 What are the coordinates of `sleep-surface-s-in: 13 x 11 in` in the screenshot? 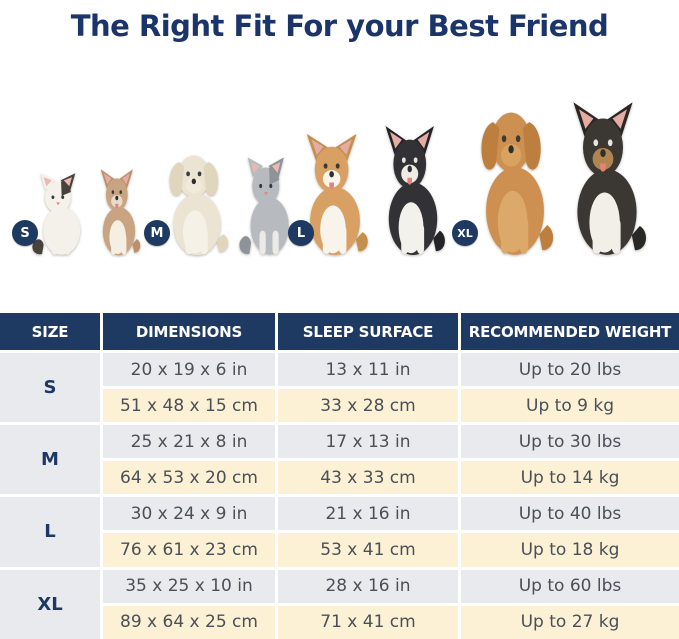 It's located at (368, 370).